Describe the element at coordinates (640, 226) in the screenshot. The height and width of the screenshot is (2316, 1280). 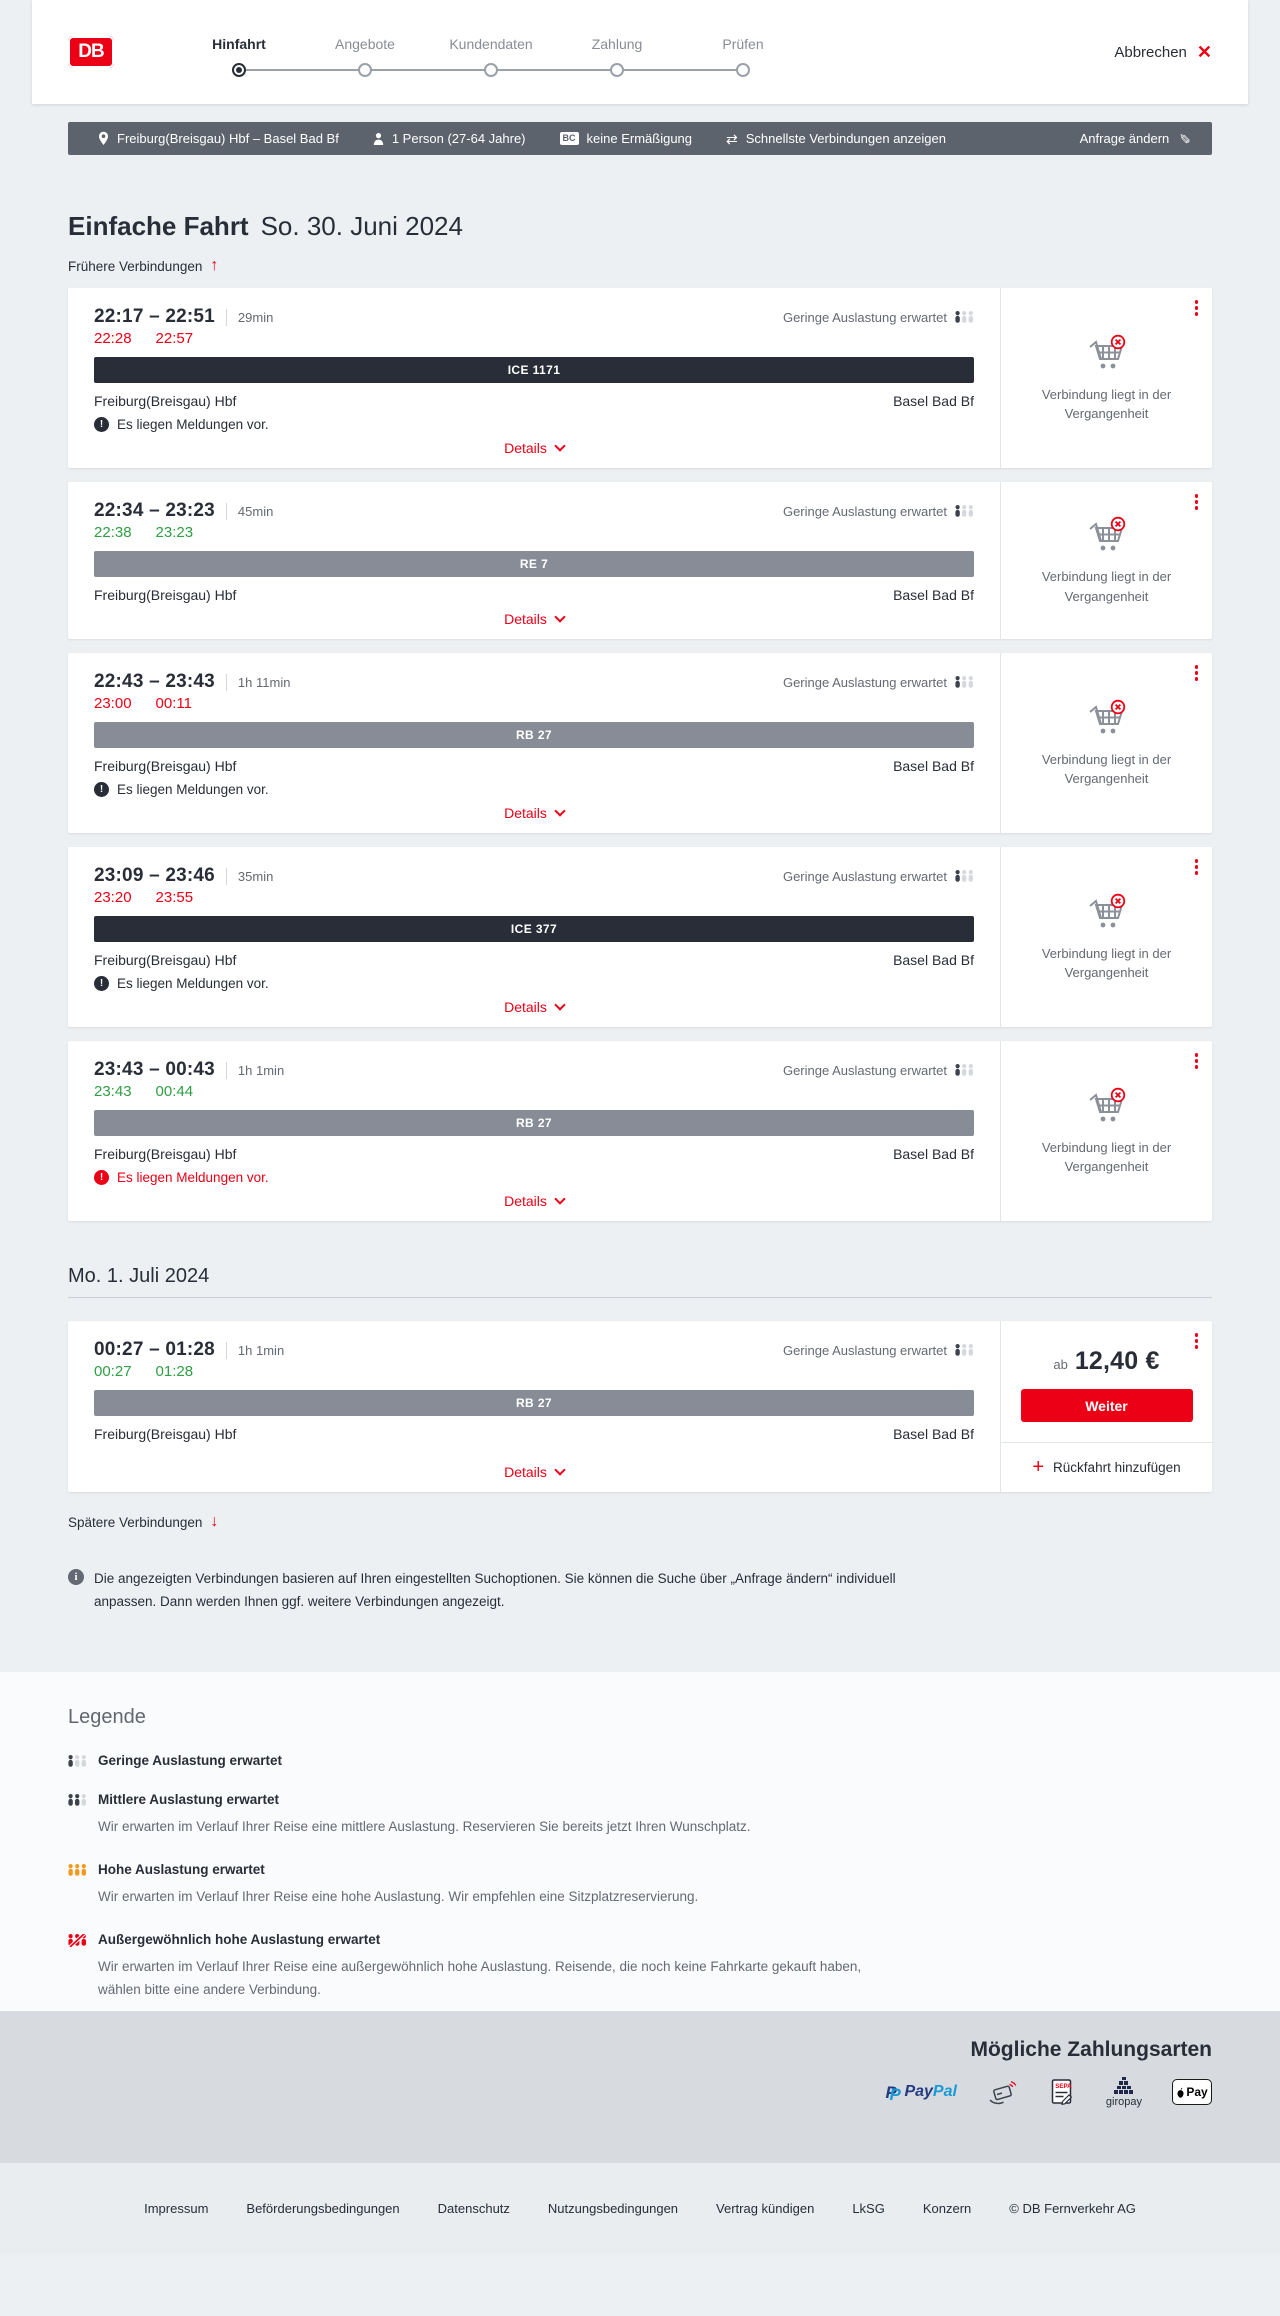
I see `page-title: Einfache Fahrt So. 30. Juni 2024` at that location.